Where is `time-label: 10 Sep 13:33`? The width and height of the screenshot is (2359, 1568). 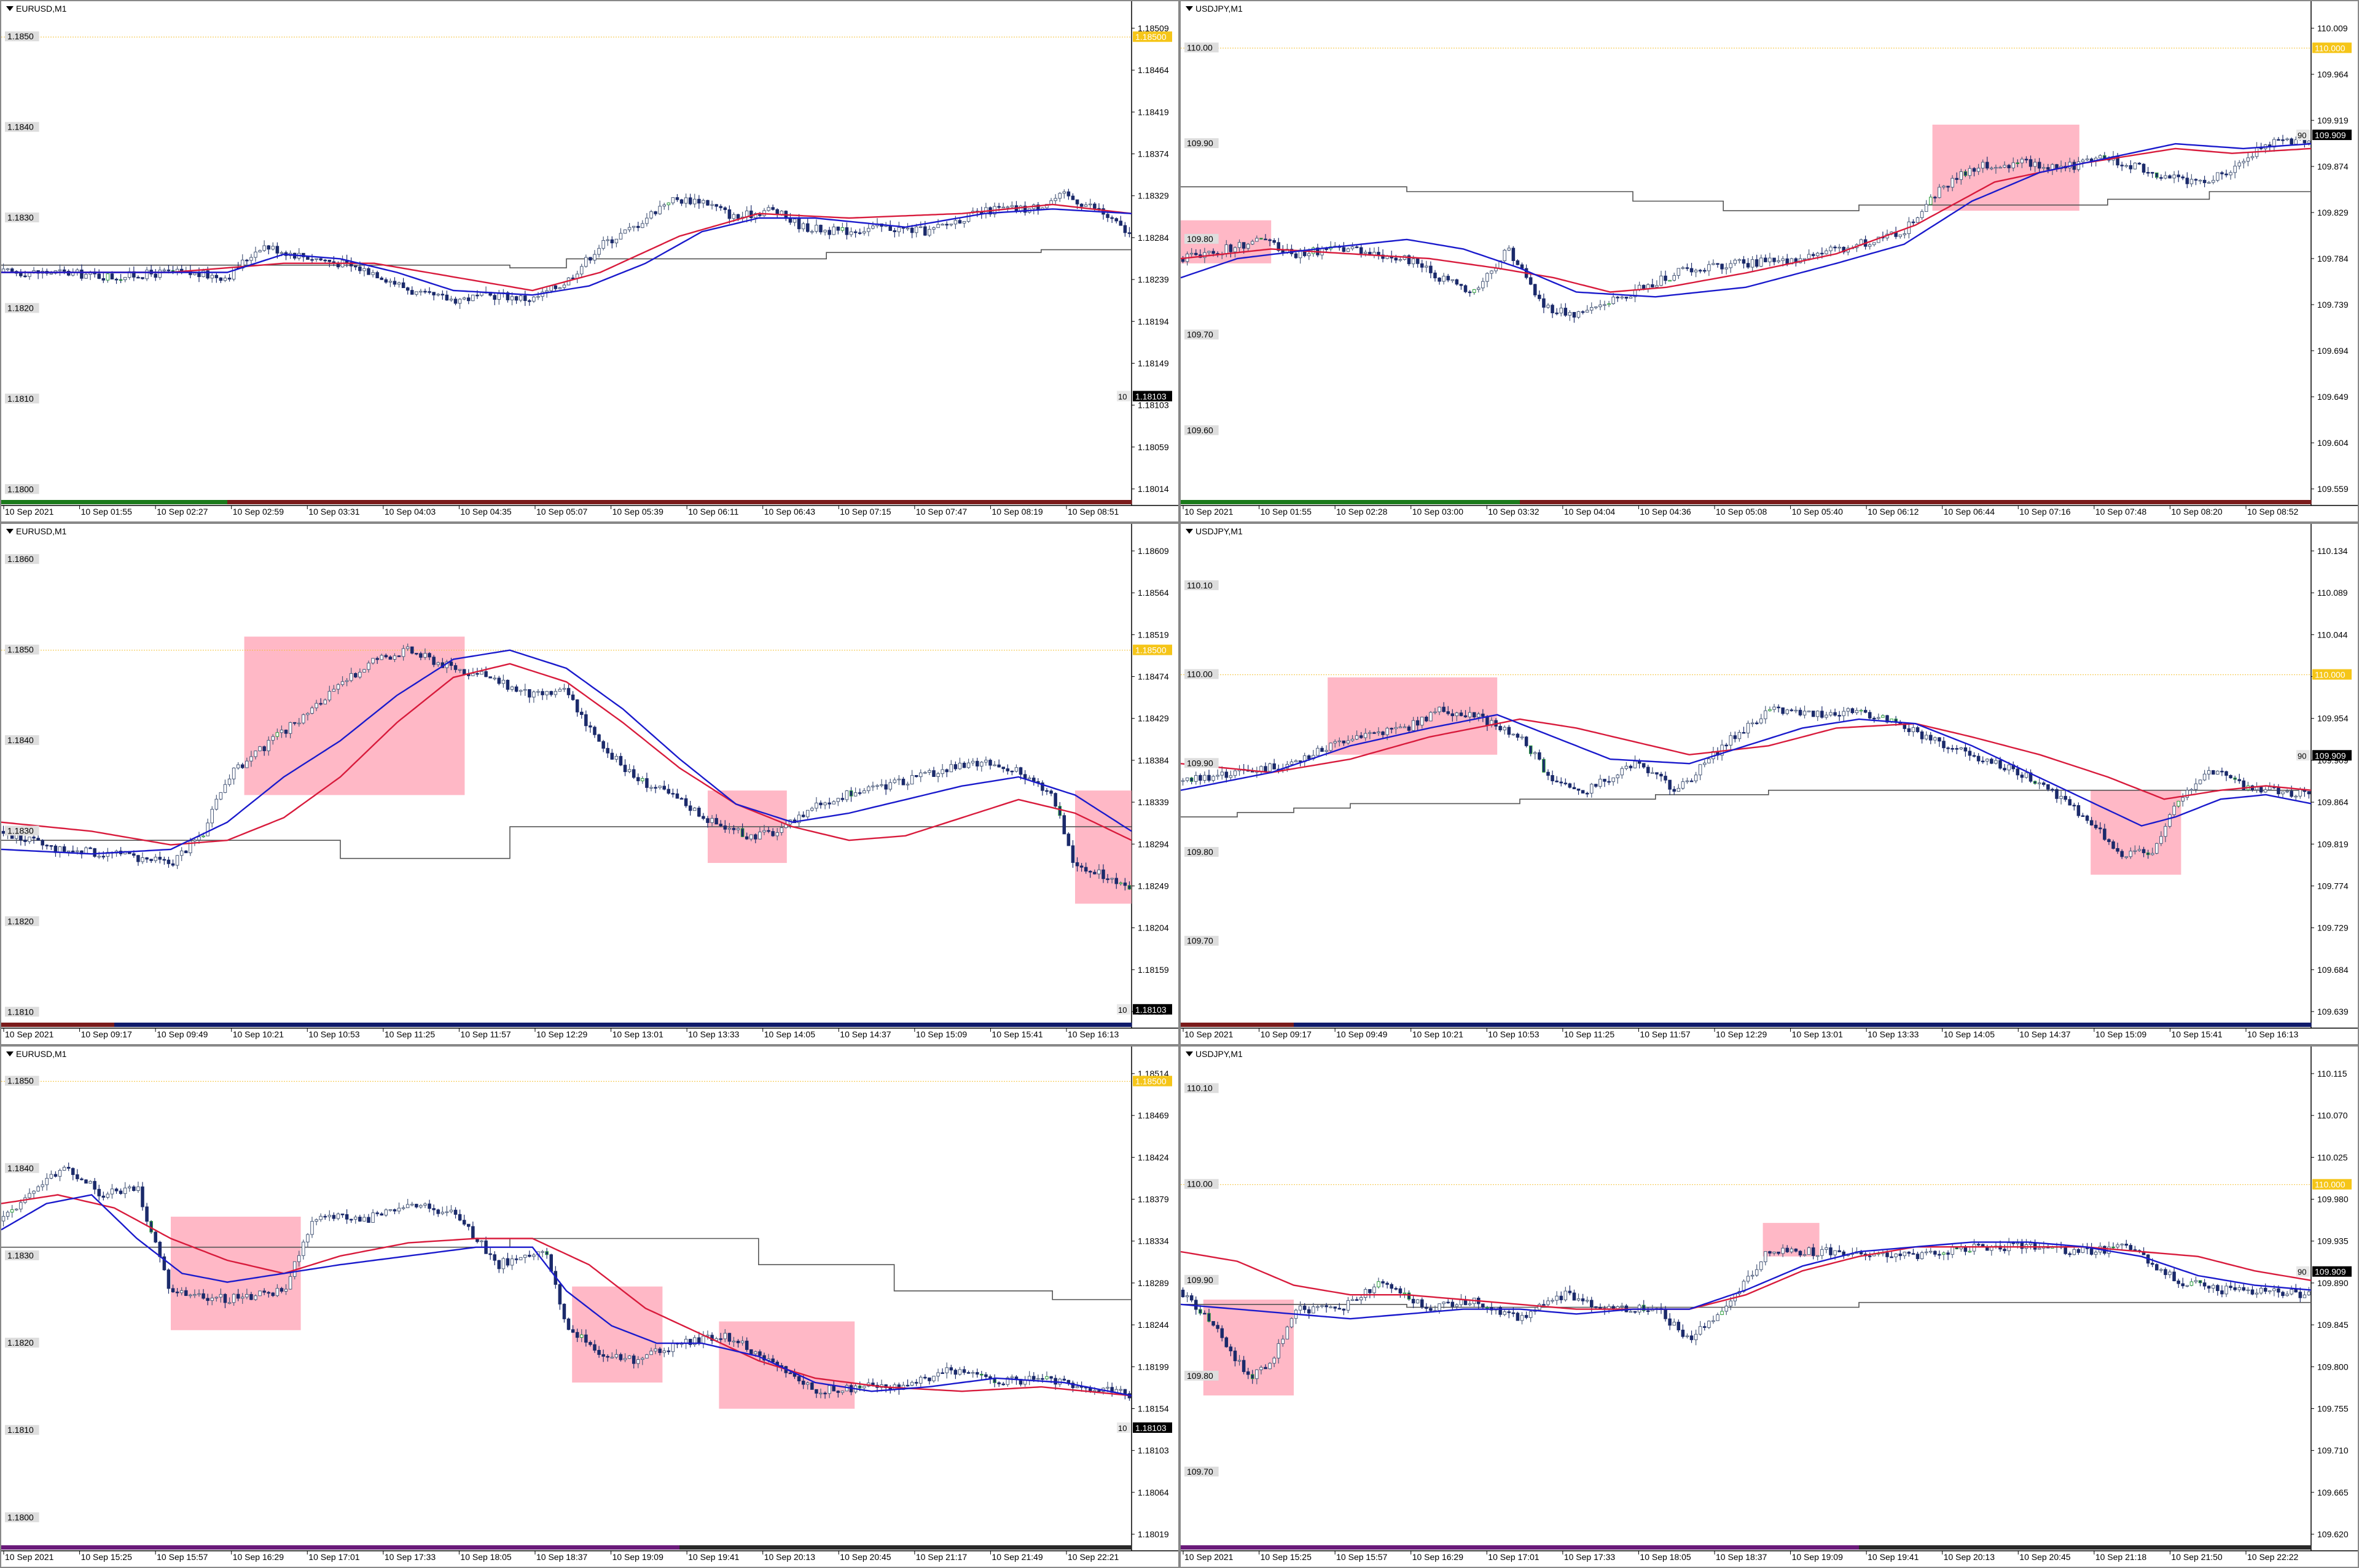 time-label: 10 Sep 13:33 is located at coordinates (714, 1034).